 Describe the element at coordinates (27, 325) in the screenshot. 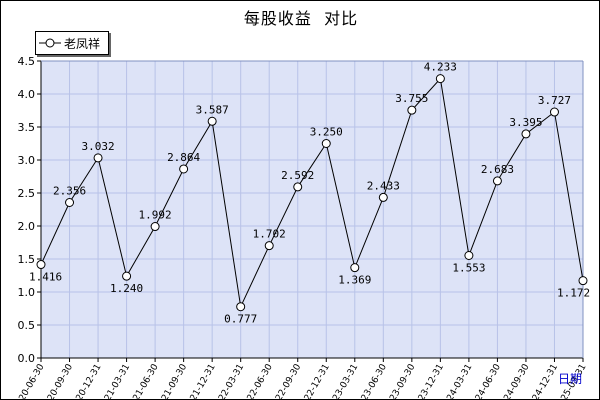

I see `y-tick-label: 0.5` at that location.